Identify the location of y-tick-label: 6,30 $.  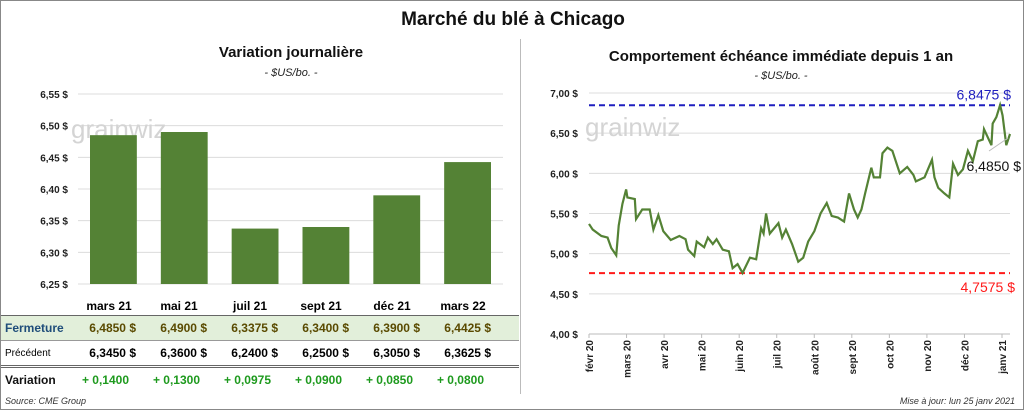
(54, 253).